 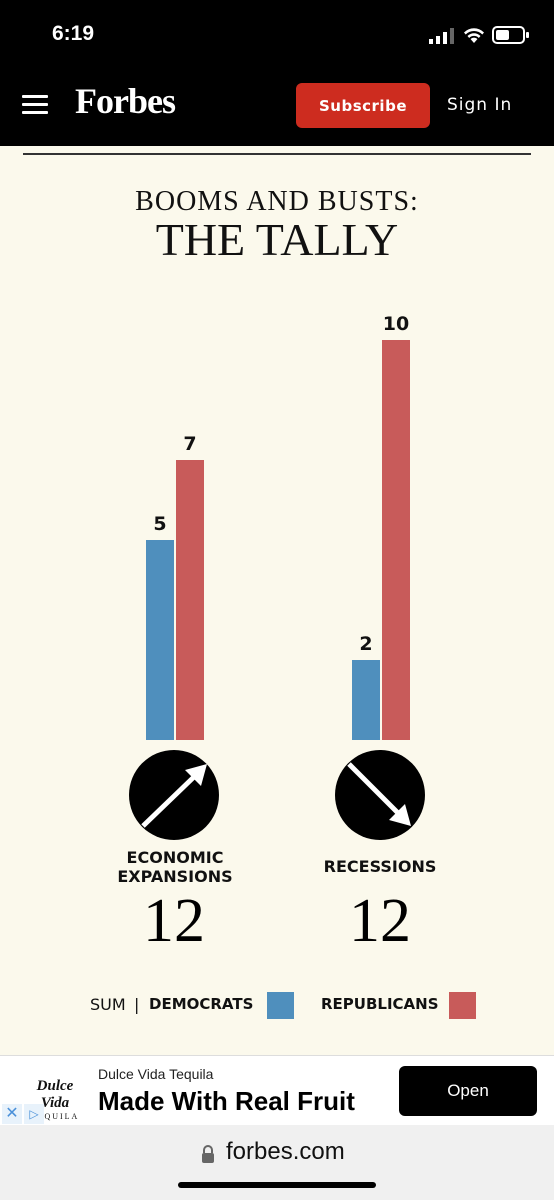 What do you see at coordinates (396, 324) in the screenshot?
I see `data-label-republicans-recessions: 10` at bounding box center [396, 324].